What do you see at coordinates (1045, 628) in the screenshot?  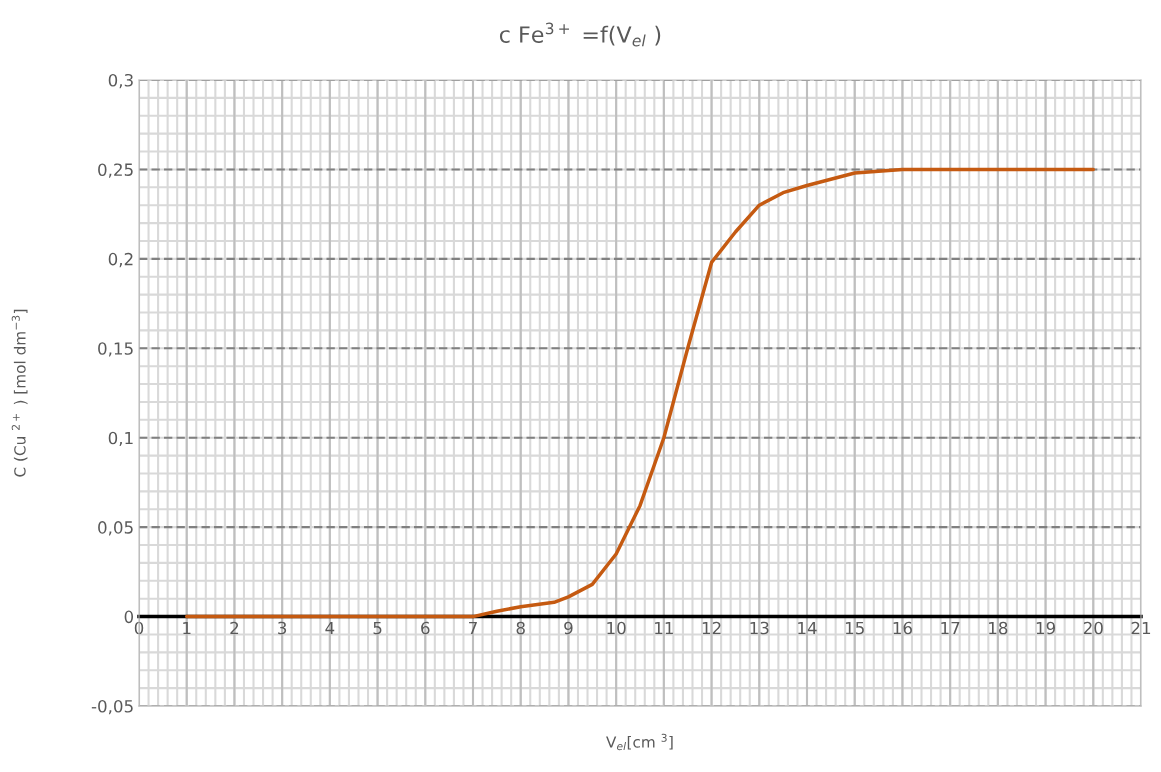 I see `x-tick-label: 19` at bounding box center [1045, 628].